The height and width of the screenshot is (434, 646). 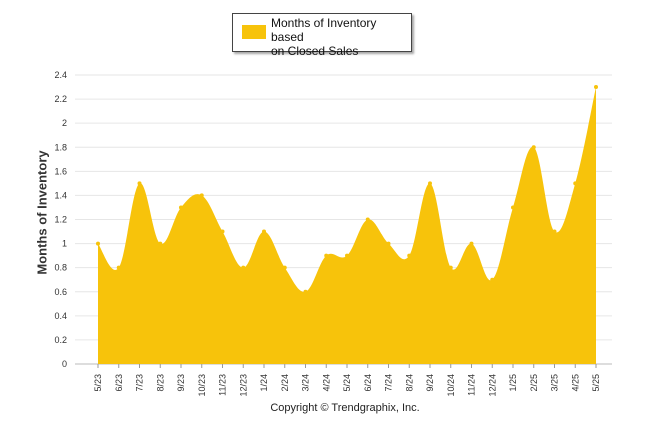 What do you see at coordinates (285, 383) in the screenshot?
I see `x-tick-label: 2/24` at bounding box center [285, 383].